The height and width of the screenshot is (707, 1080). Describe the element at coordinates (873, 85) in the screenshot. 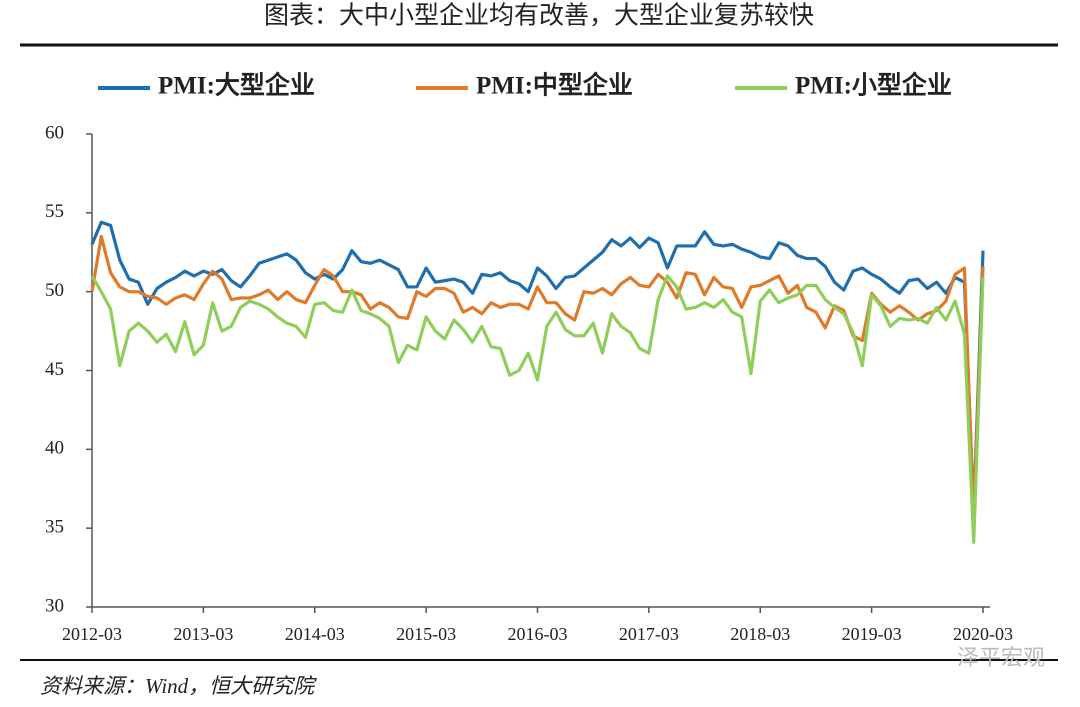

I see `legend-label: PMI:小型企业` at that location.